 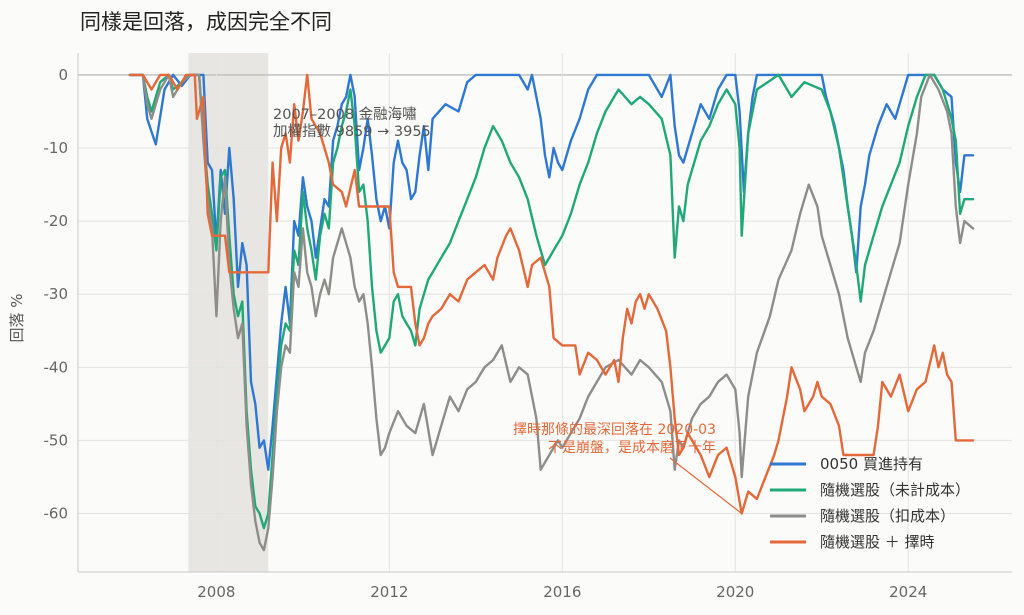 I want to click on crisis-shaded-region, so click(x=228, y=312).